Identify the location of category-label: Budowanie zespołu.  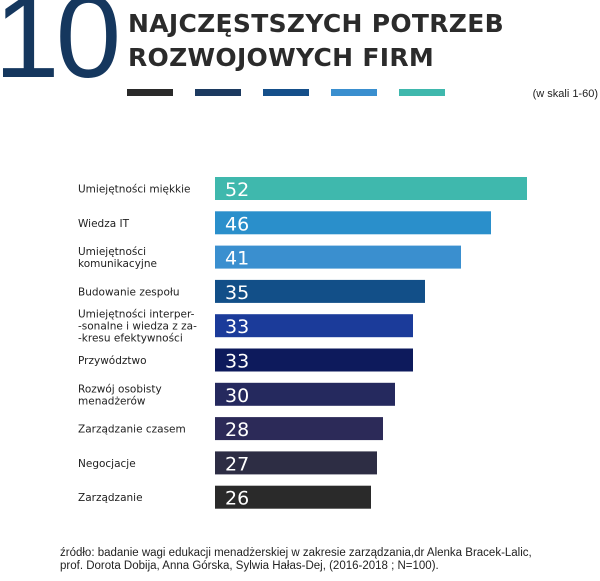
(129, 292).